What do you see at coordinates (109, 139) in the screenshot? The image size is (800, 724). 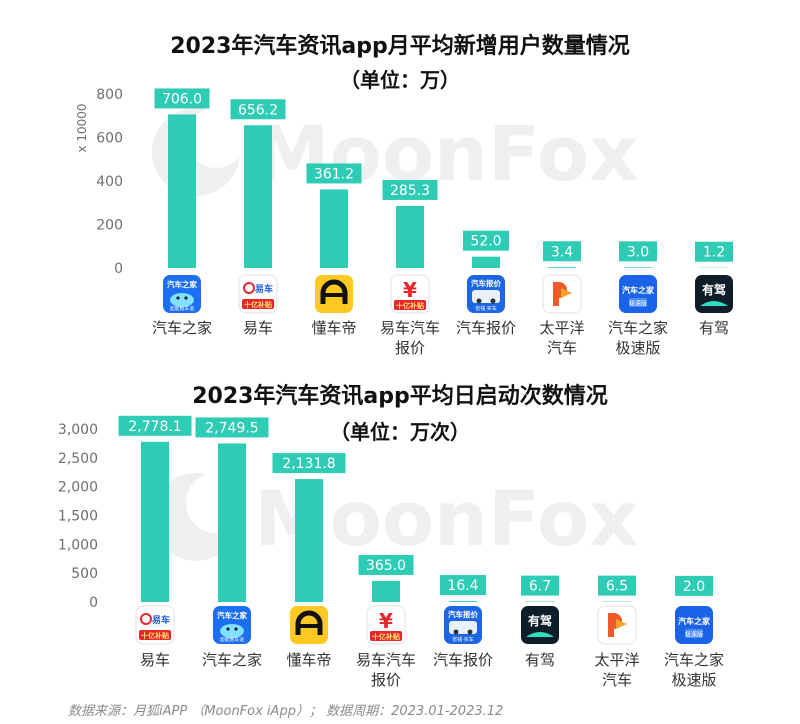 I see `y-tick-label: 600` at bounding box center [109, 139].